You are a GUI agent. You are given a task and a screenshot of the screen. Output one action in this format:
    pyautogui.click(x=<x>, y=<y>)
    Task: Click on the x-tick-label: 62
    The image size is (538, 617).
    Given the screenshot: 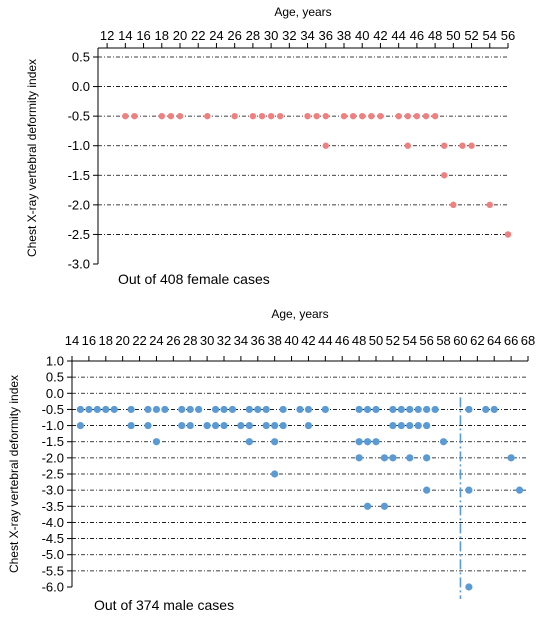 What is the action you would take?
    pyautogui.click(x=477, y=340)
    